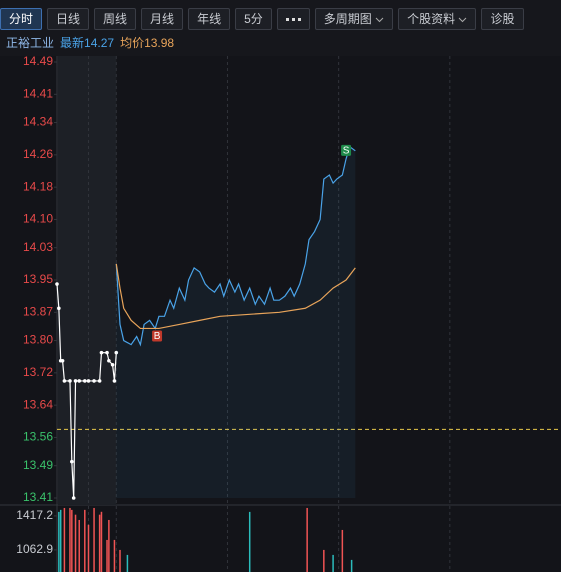 The image size is (561, 572). I want to click on volume-tick-label: 1417.2, so click(34, 515).